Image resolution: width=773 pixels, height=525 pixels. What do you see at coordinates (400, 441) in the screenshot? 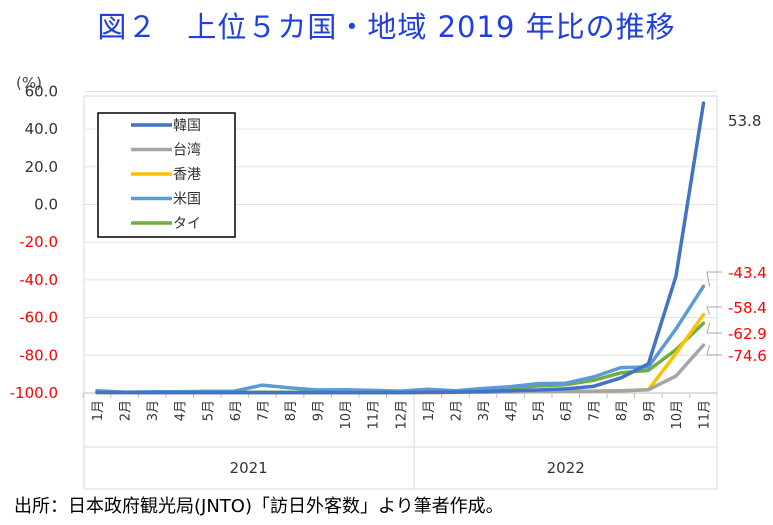
I see `year-axis: 2021 2022` at bounding box center [400, 441].